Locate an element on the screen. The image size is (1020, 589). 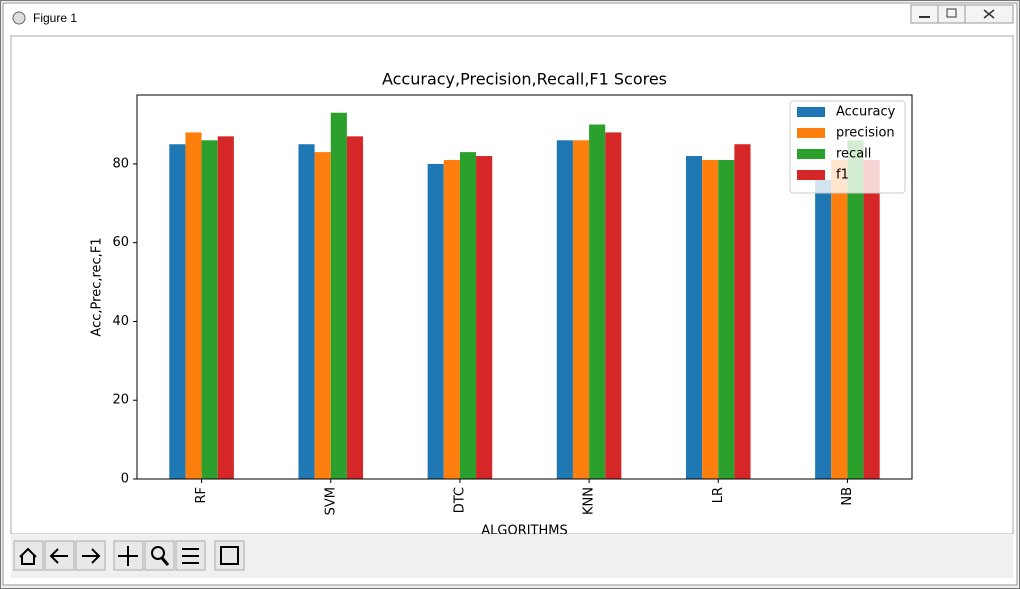
x-tick-label: NB is located at coordinates (847, 496).